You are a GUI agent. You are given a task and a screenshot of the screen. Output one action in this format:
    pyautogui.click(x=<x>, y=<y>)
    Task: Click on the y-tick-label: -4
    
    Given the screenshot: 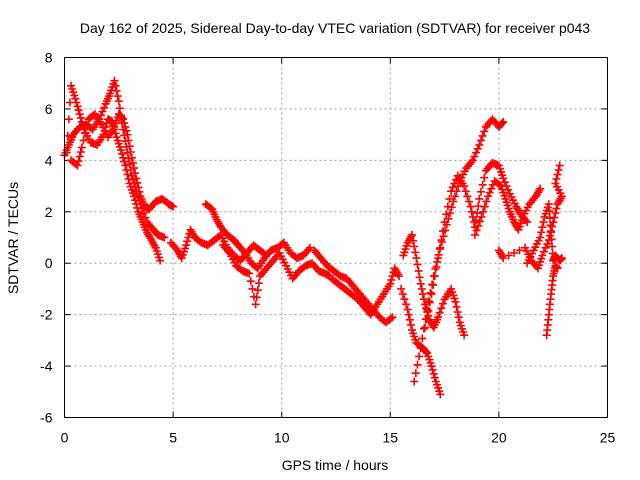 What is the action you would take?
    pyautogui.click(x=46, y=366)
    